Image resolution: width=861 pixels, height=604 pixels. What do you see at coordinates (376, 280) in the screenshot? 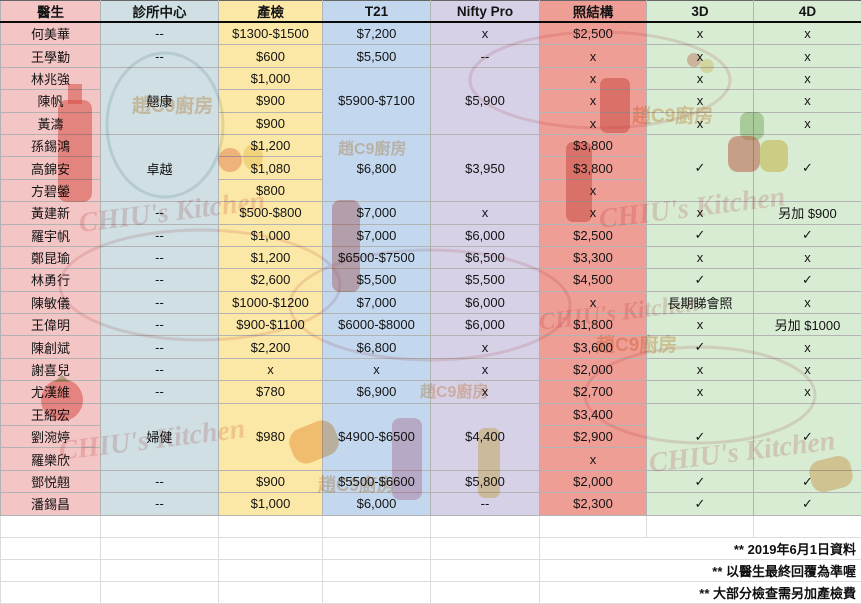
I see `cell-t21: $5,500` at bounding box center [376, 280].